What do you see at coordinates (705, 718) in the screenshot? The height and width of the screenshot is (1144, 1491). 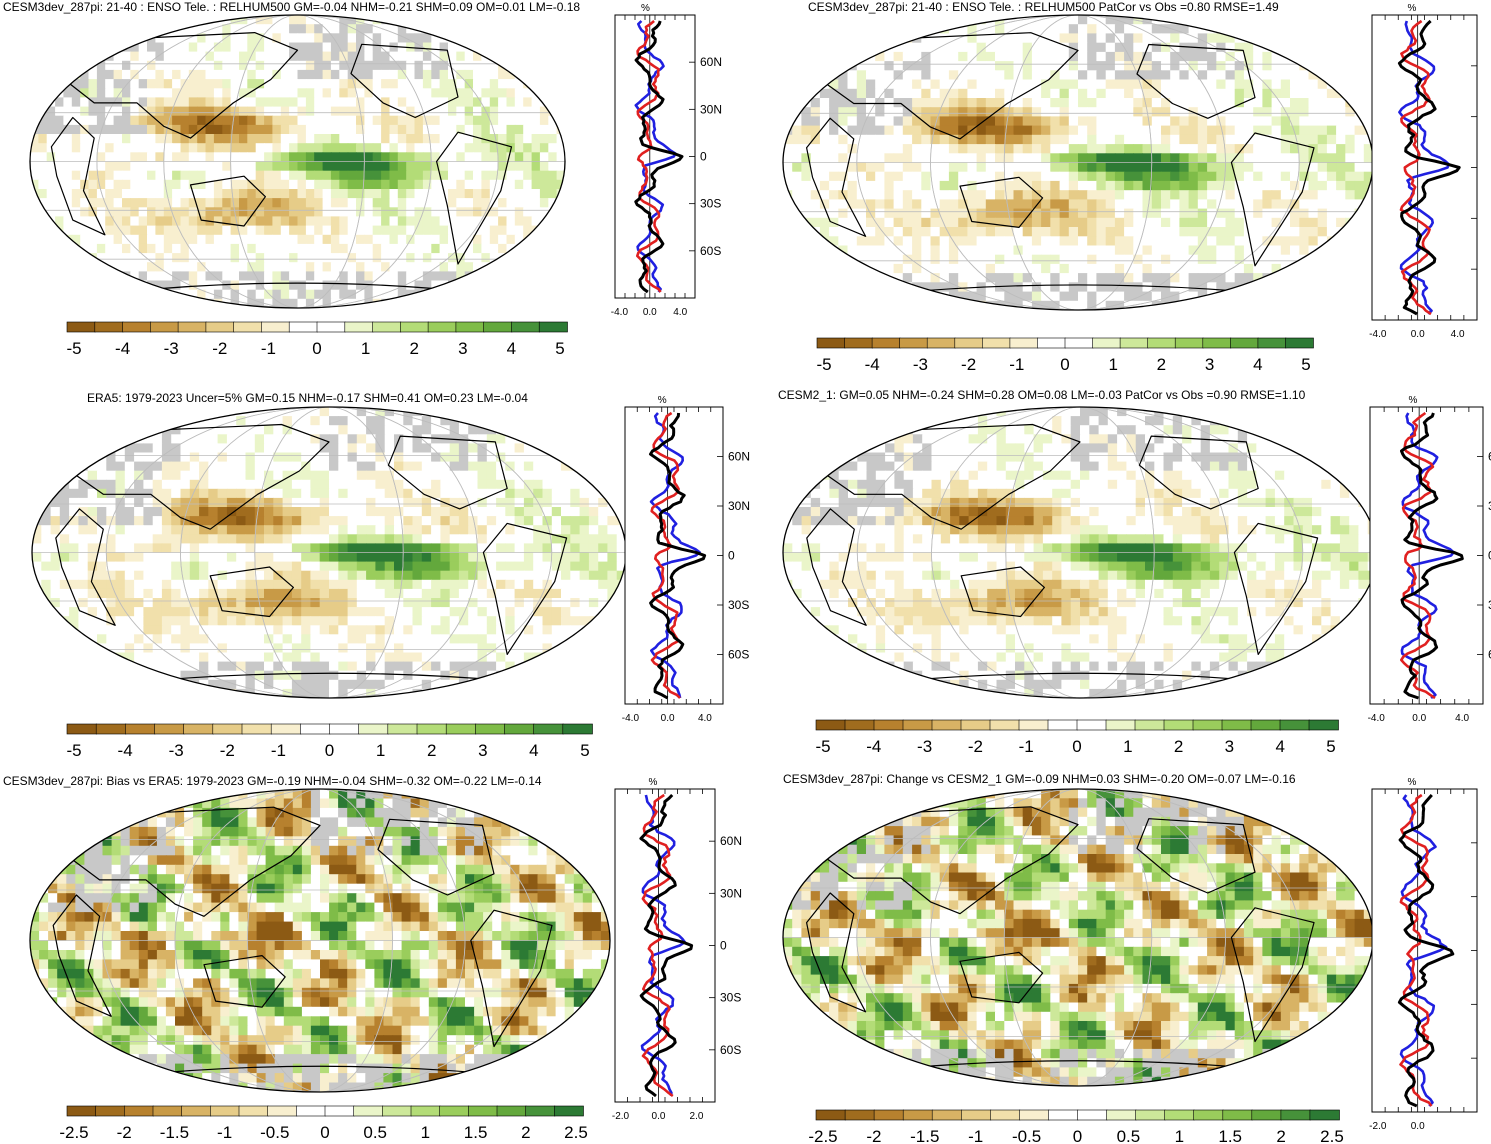 I see `profile-x-tick-label: 4.0` at bounding box center [705, 718].